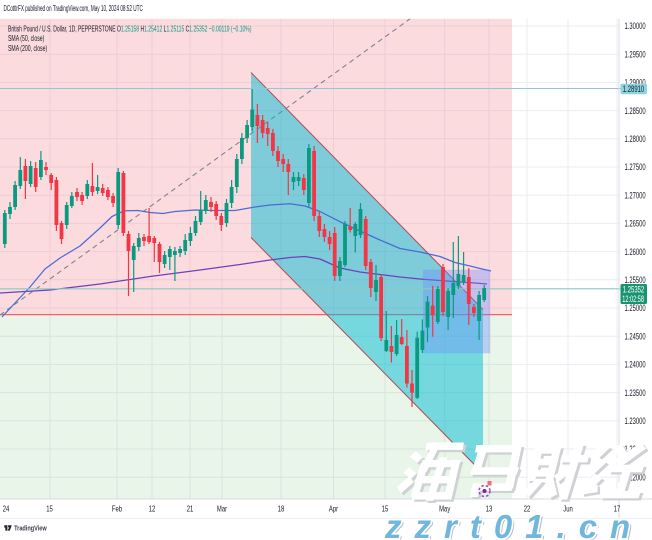 The width and height of the screenshot is (652, 540). What do you see at coordinates (635, 251) in the screenshot?
I see `svg-text: 1.26000` at bounding box center [635, 251].